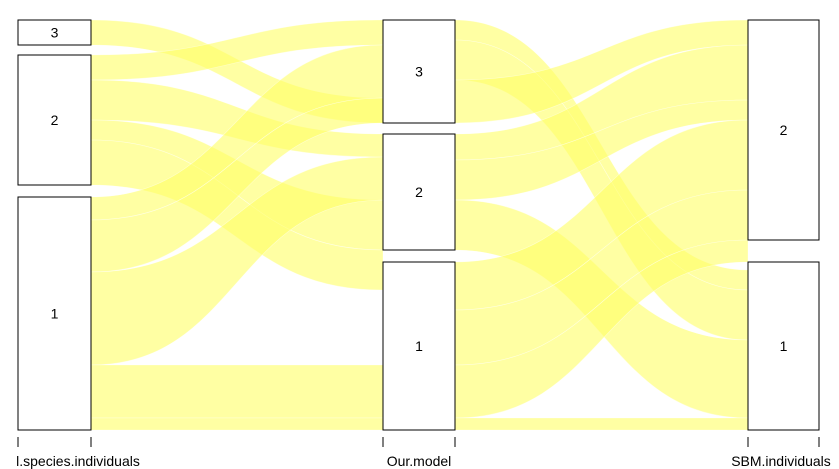  I want to click on box-label-axis0-cat2: 2, so click(55, 120).